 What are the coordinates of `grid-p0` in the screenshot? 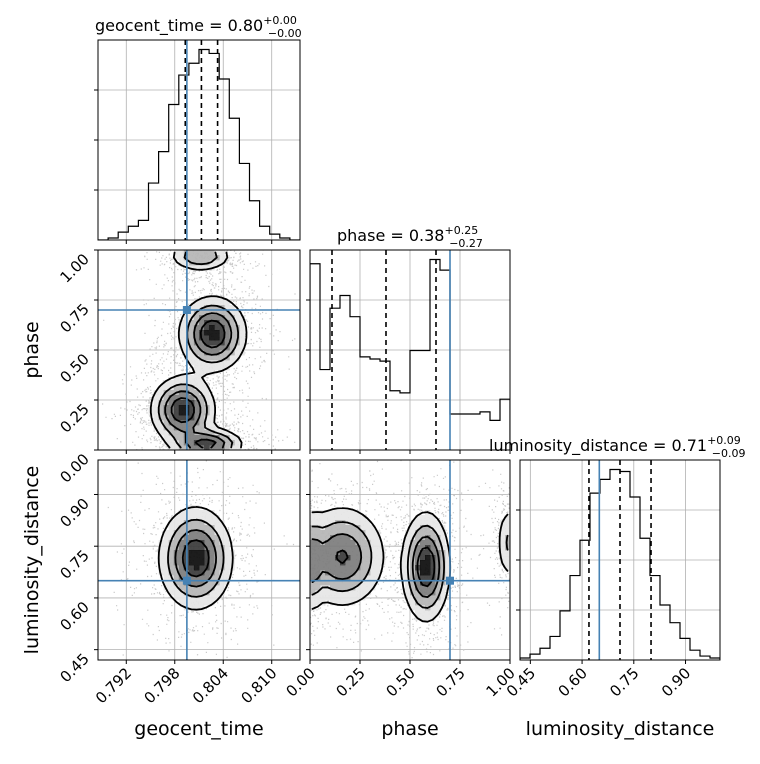 It's located at (199, 140).